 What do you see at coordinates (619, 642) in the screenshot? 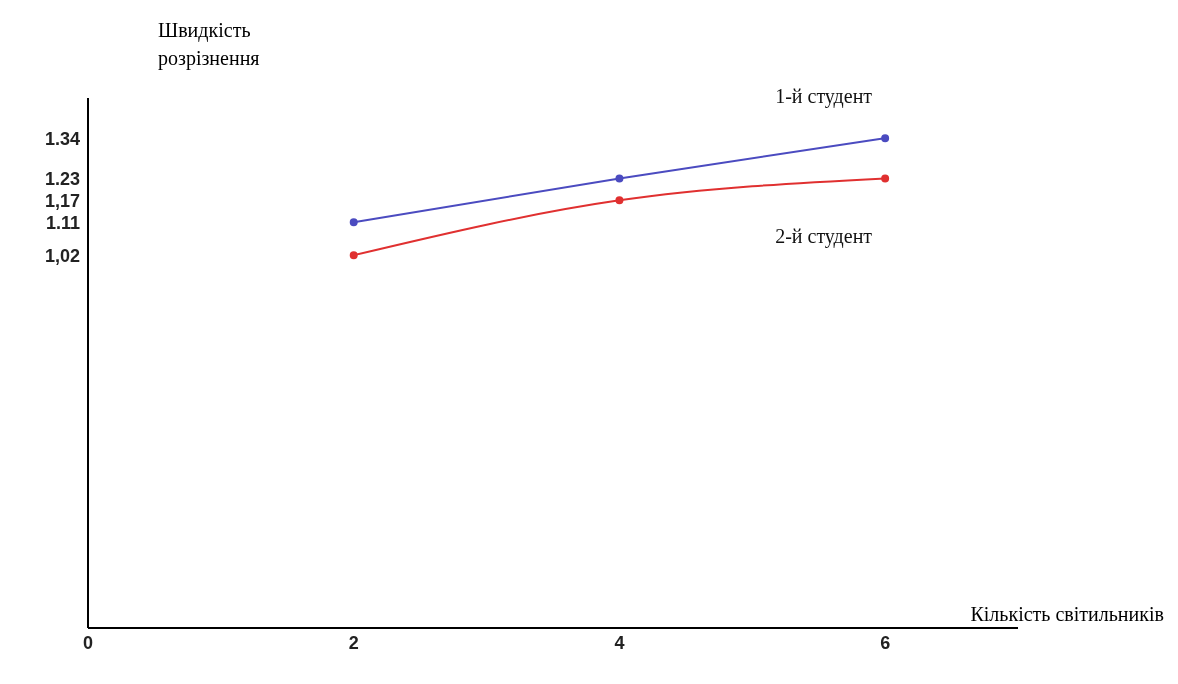
I see `x-tick-label: 4` at bounding box center [619, 642].